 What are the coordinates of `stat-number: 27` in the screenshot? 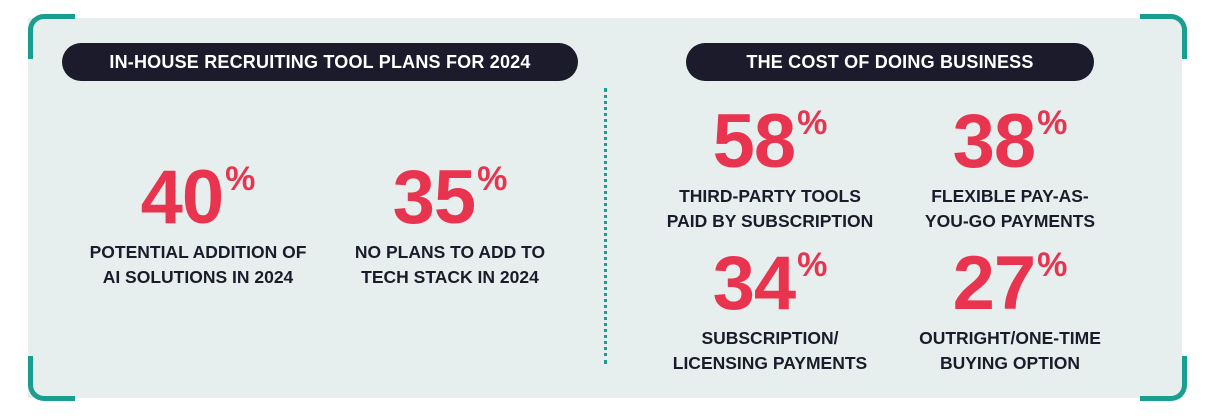 It's located at (994, 283).